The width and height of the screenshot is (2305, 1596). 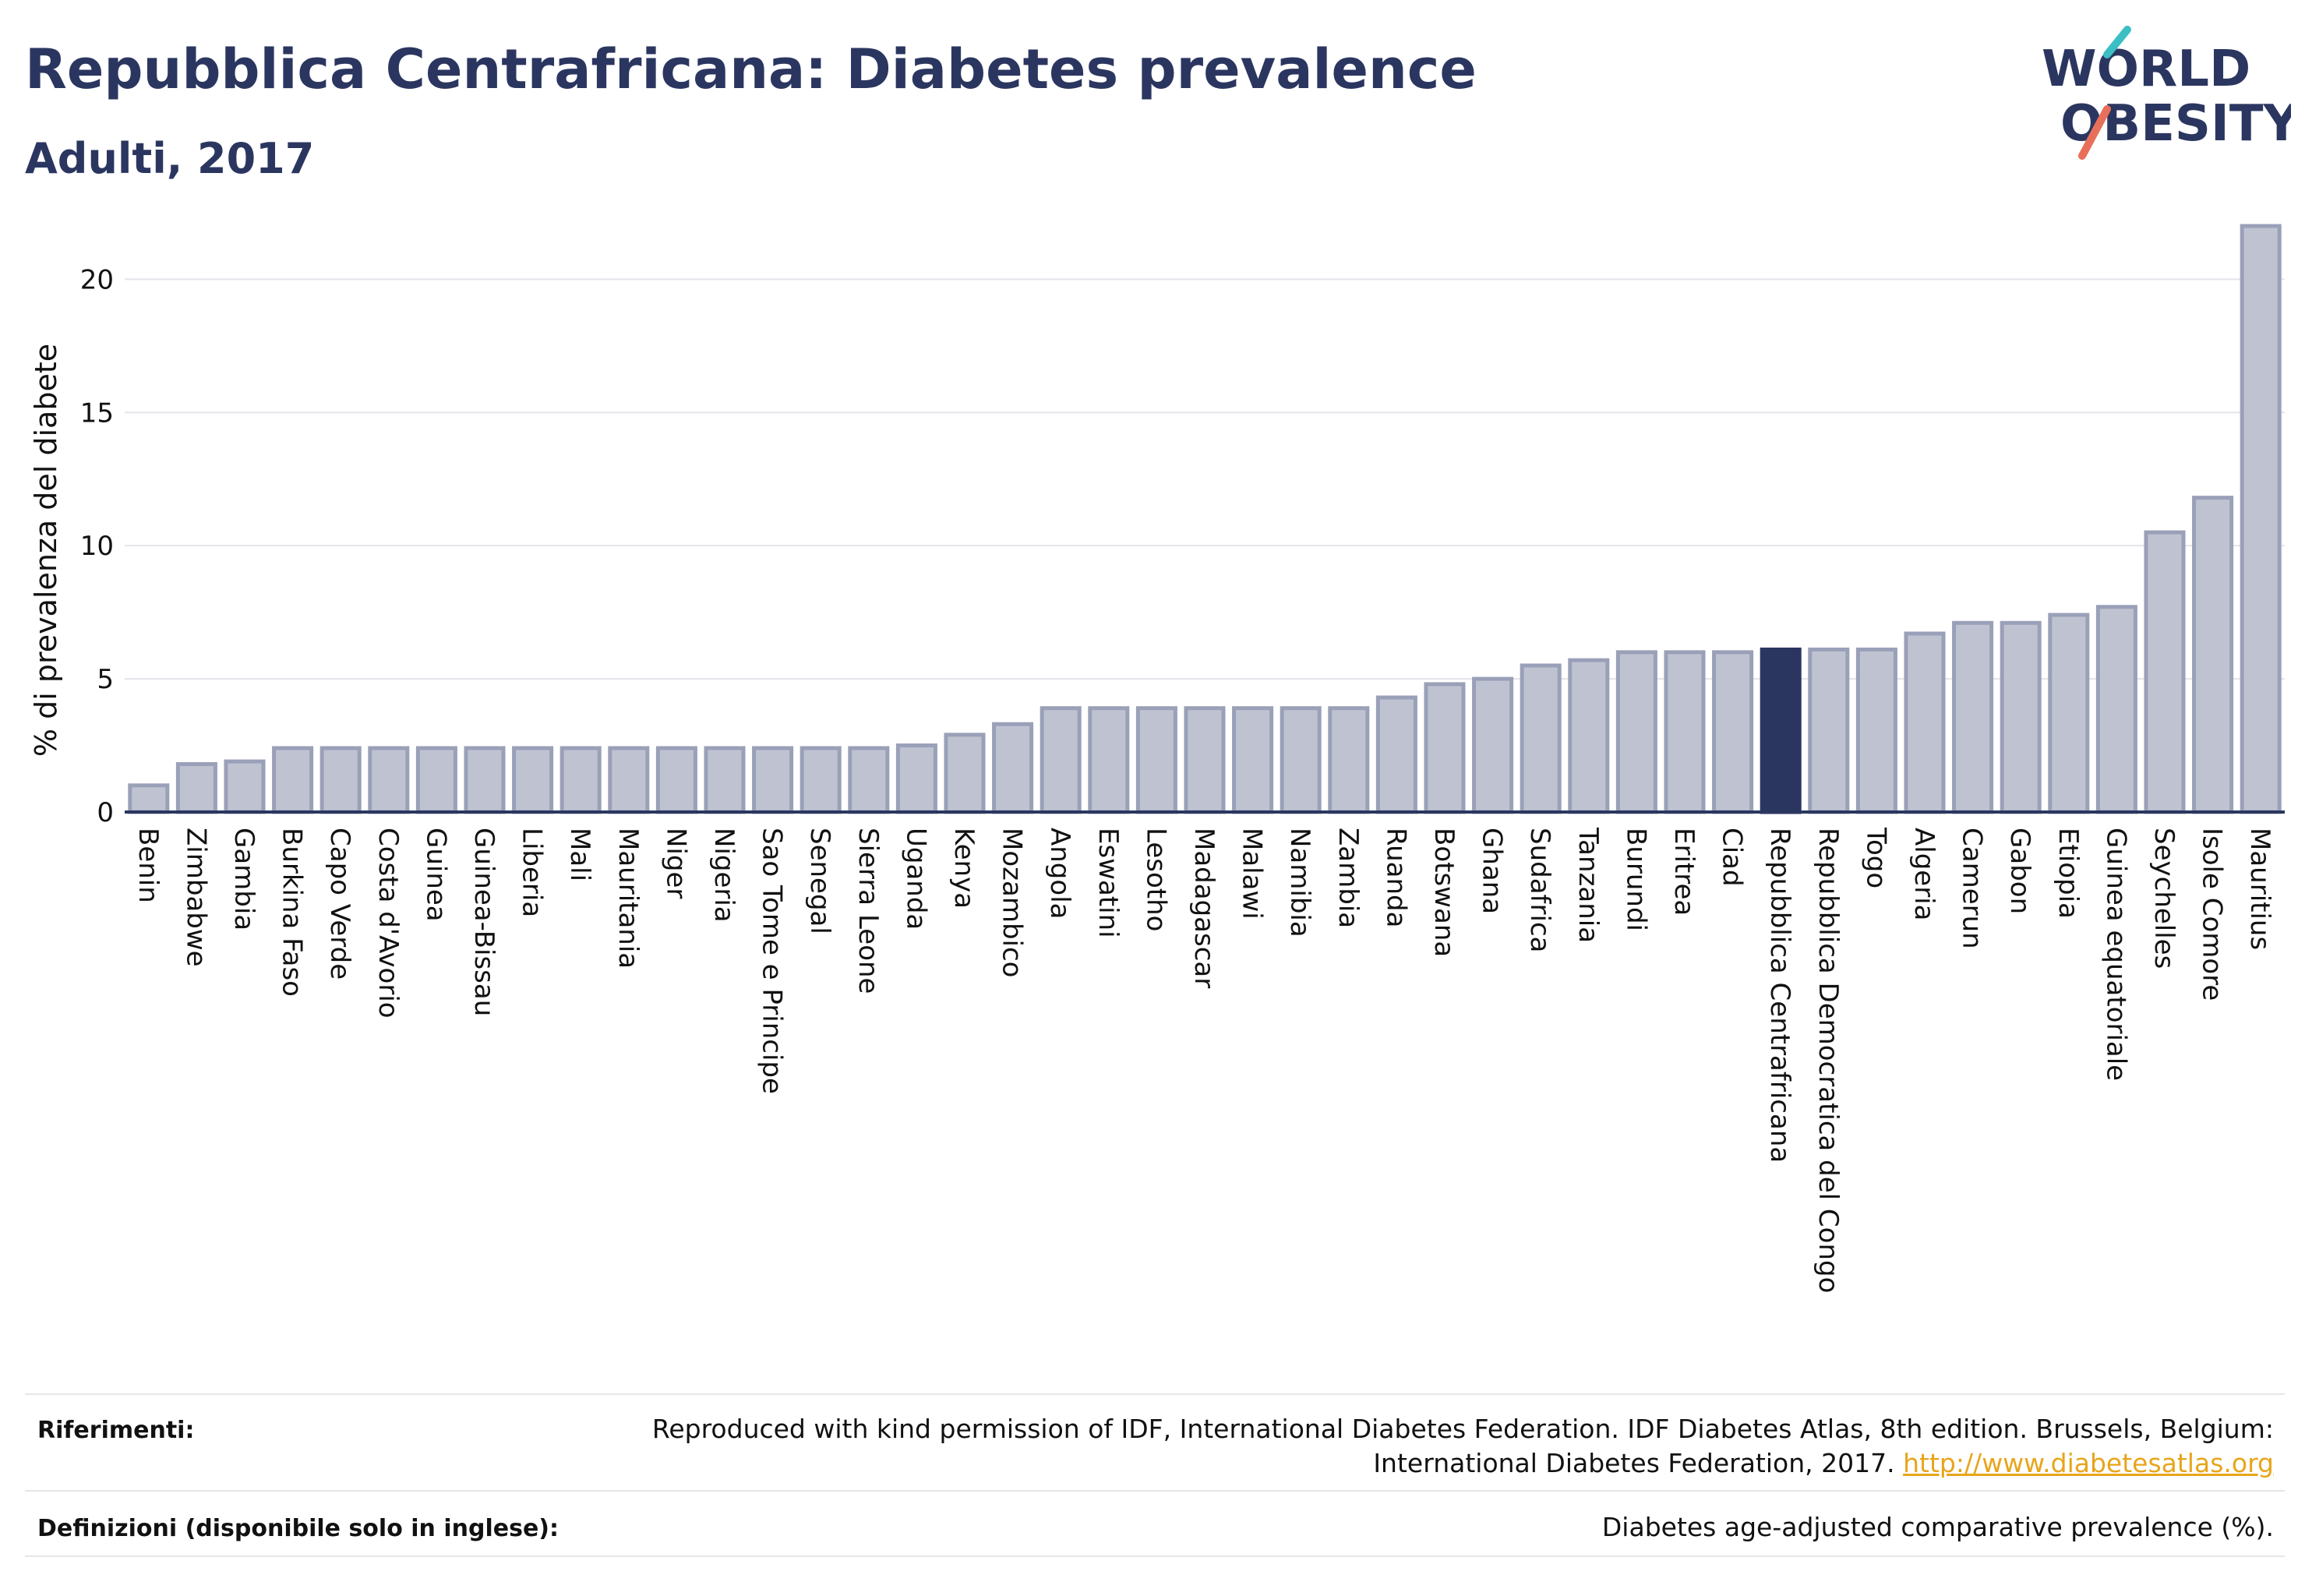 What do you see at coordinates (1972, 888) in the screenshot?
I see `x-tick-label: Camerun` at bounding box center [1972, 888].